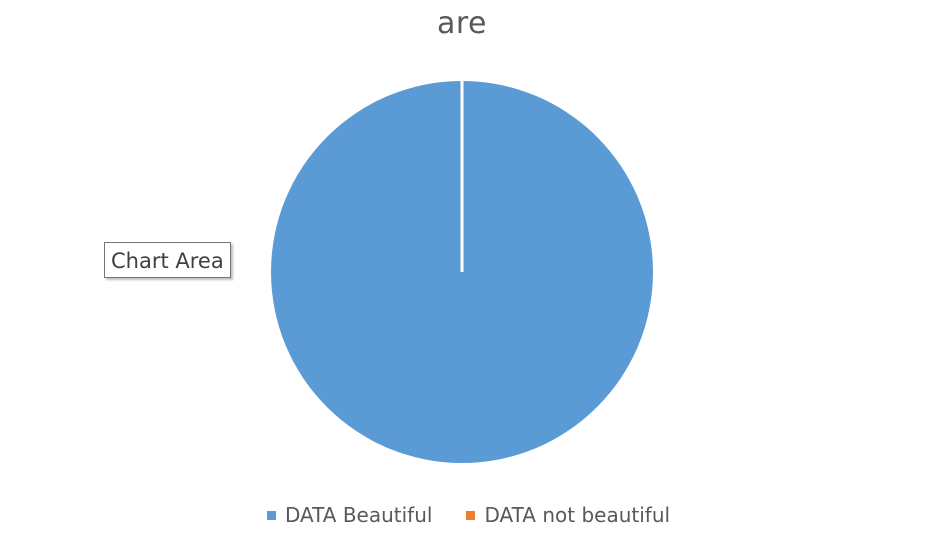 This screenshot has width=927, height=543. Describe the element at coordinates (358, 515) in the screenshot. I see `legend-label-data-beautiful: DATA Beautiful` at that location.